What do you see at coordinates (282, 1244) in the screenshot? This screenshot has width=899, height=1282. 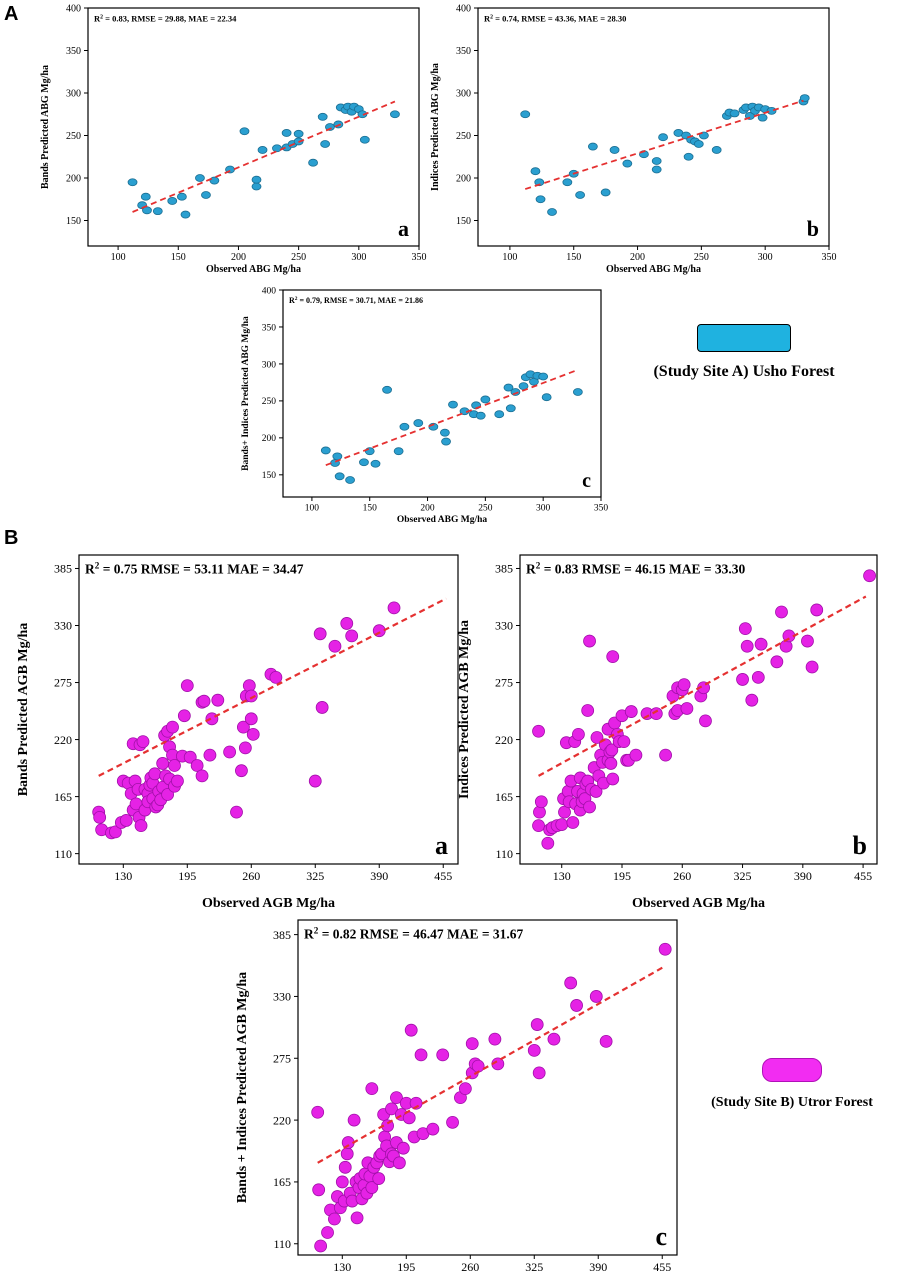 I see `y-tick-label: 110` at bounding box center [282, 1244].